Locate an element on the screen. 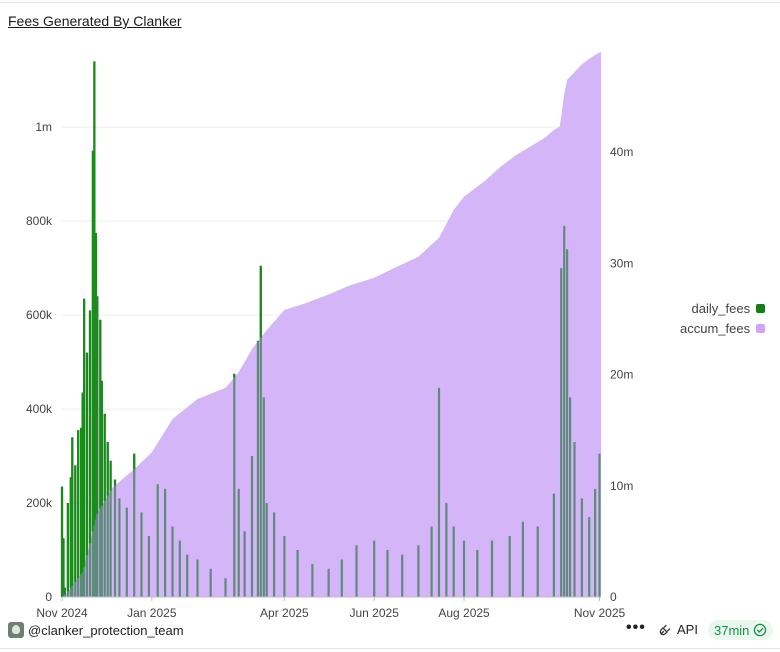 This screenshot has height=652, width=780. footer: @clanker_protection_team ••• API 37min is located at coordinates (390, 631).